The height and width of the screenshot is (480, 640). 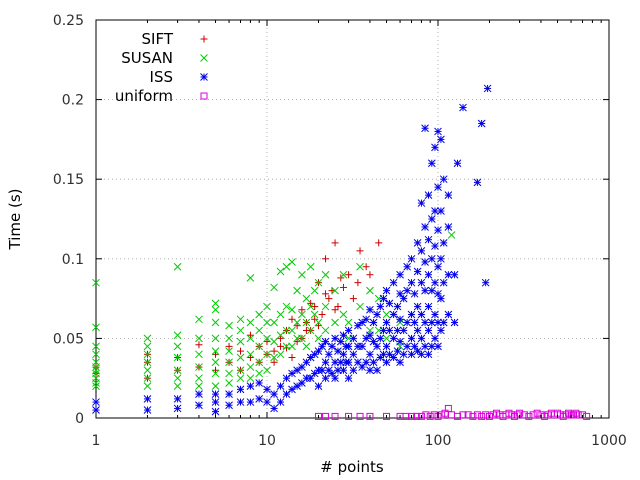 I want to click on legend-label-sift: SIFT, so click(x=158, y=39).